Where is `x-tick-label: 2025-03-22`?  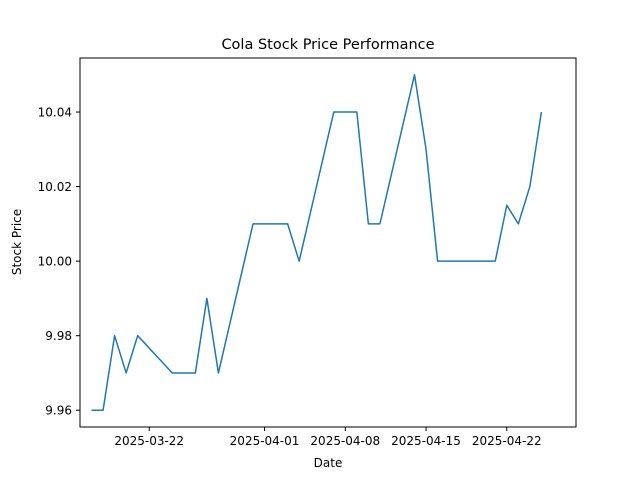
x-tick-label: 2025-03-22 is located at coordinates (149, 441).